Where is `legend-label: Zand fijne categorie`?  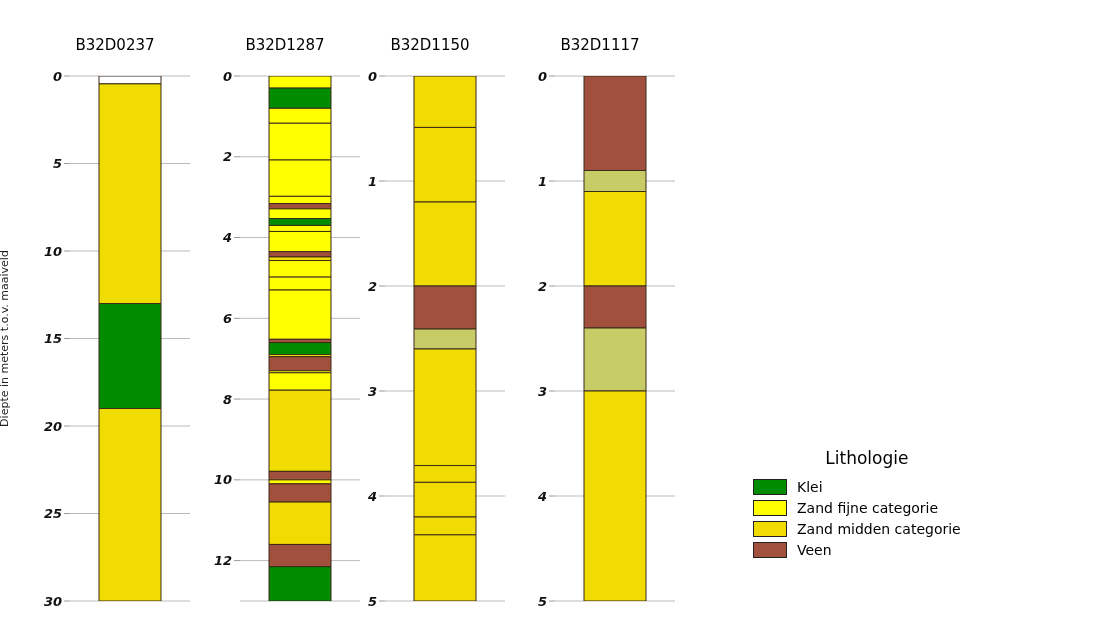
legend-label: Zand fijne categorie is located at coordinates (868, 507).